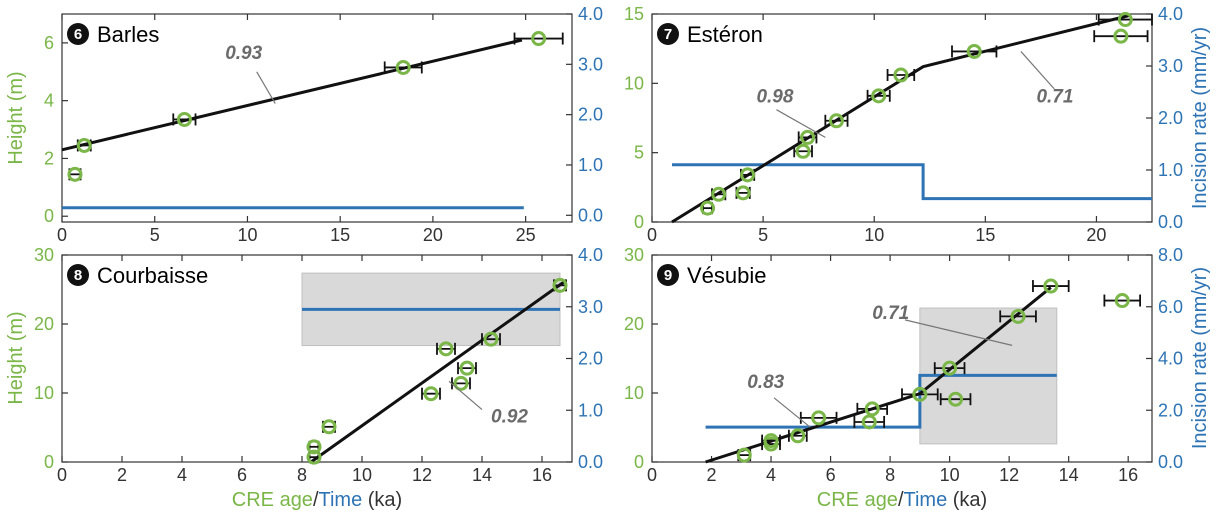  What do you see at coordinates (668, 34) in the screenshot?
I see `panel-number: 7` at bounding box center [668, 34].